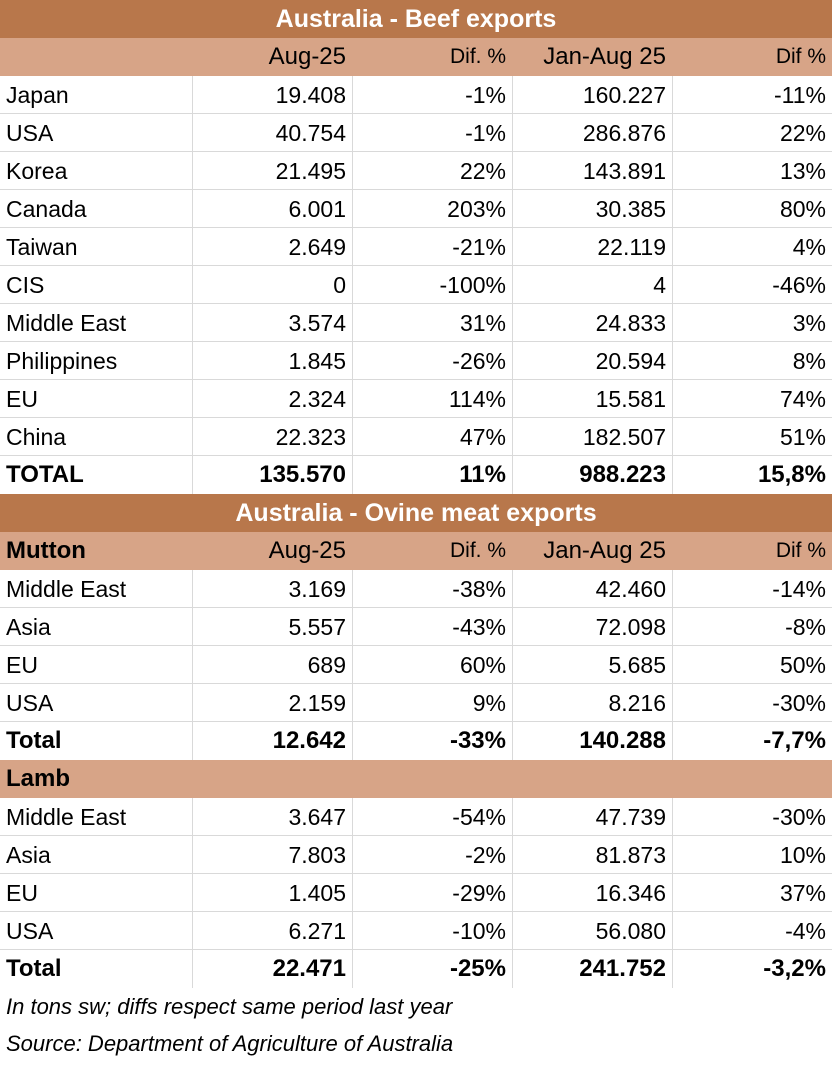 The width and height of the screenshot is (832, 1065). What do you see at coordinates (479, 627) in the screenshot?
I see `value-cell: -43%` at bounding box center [479, 627].